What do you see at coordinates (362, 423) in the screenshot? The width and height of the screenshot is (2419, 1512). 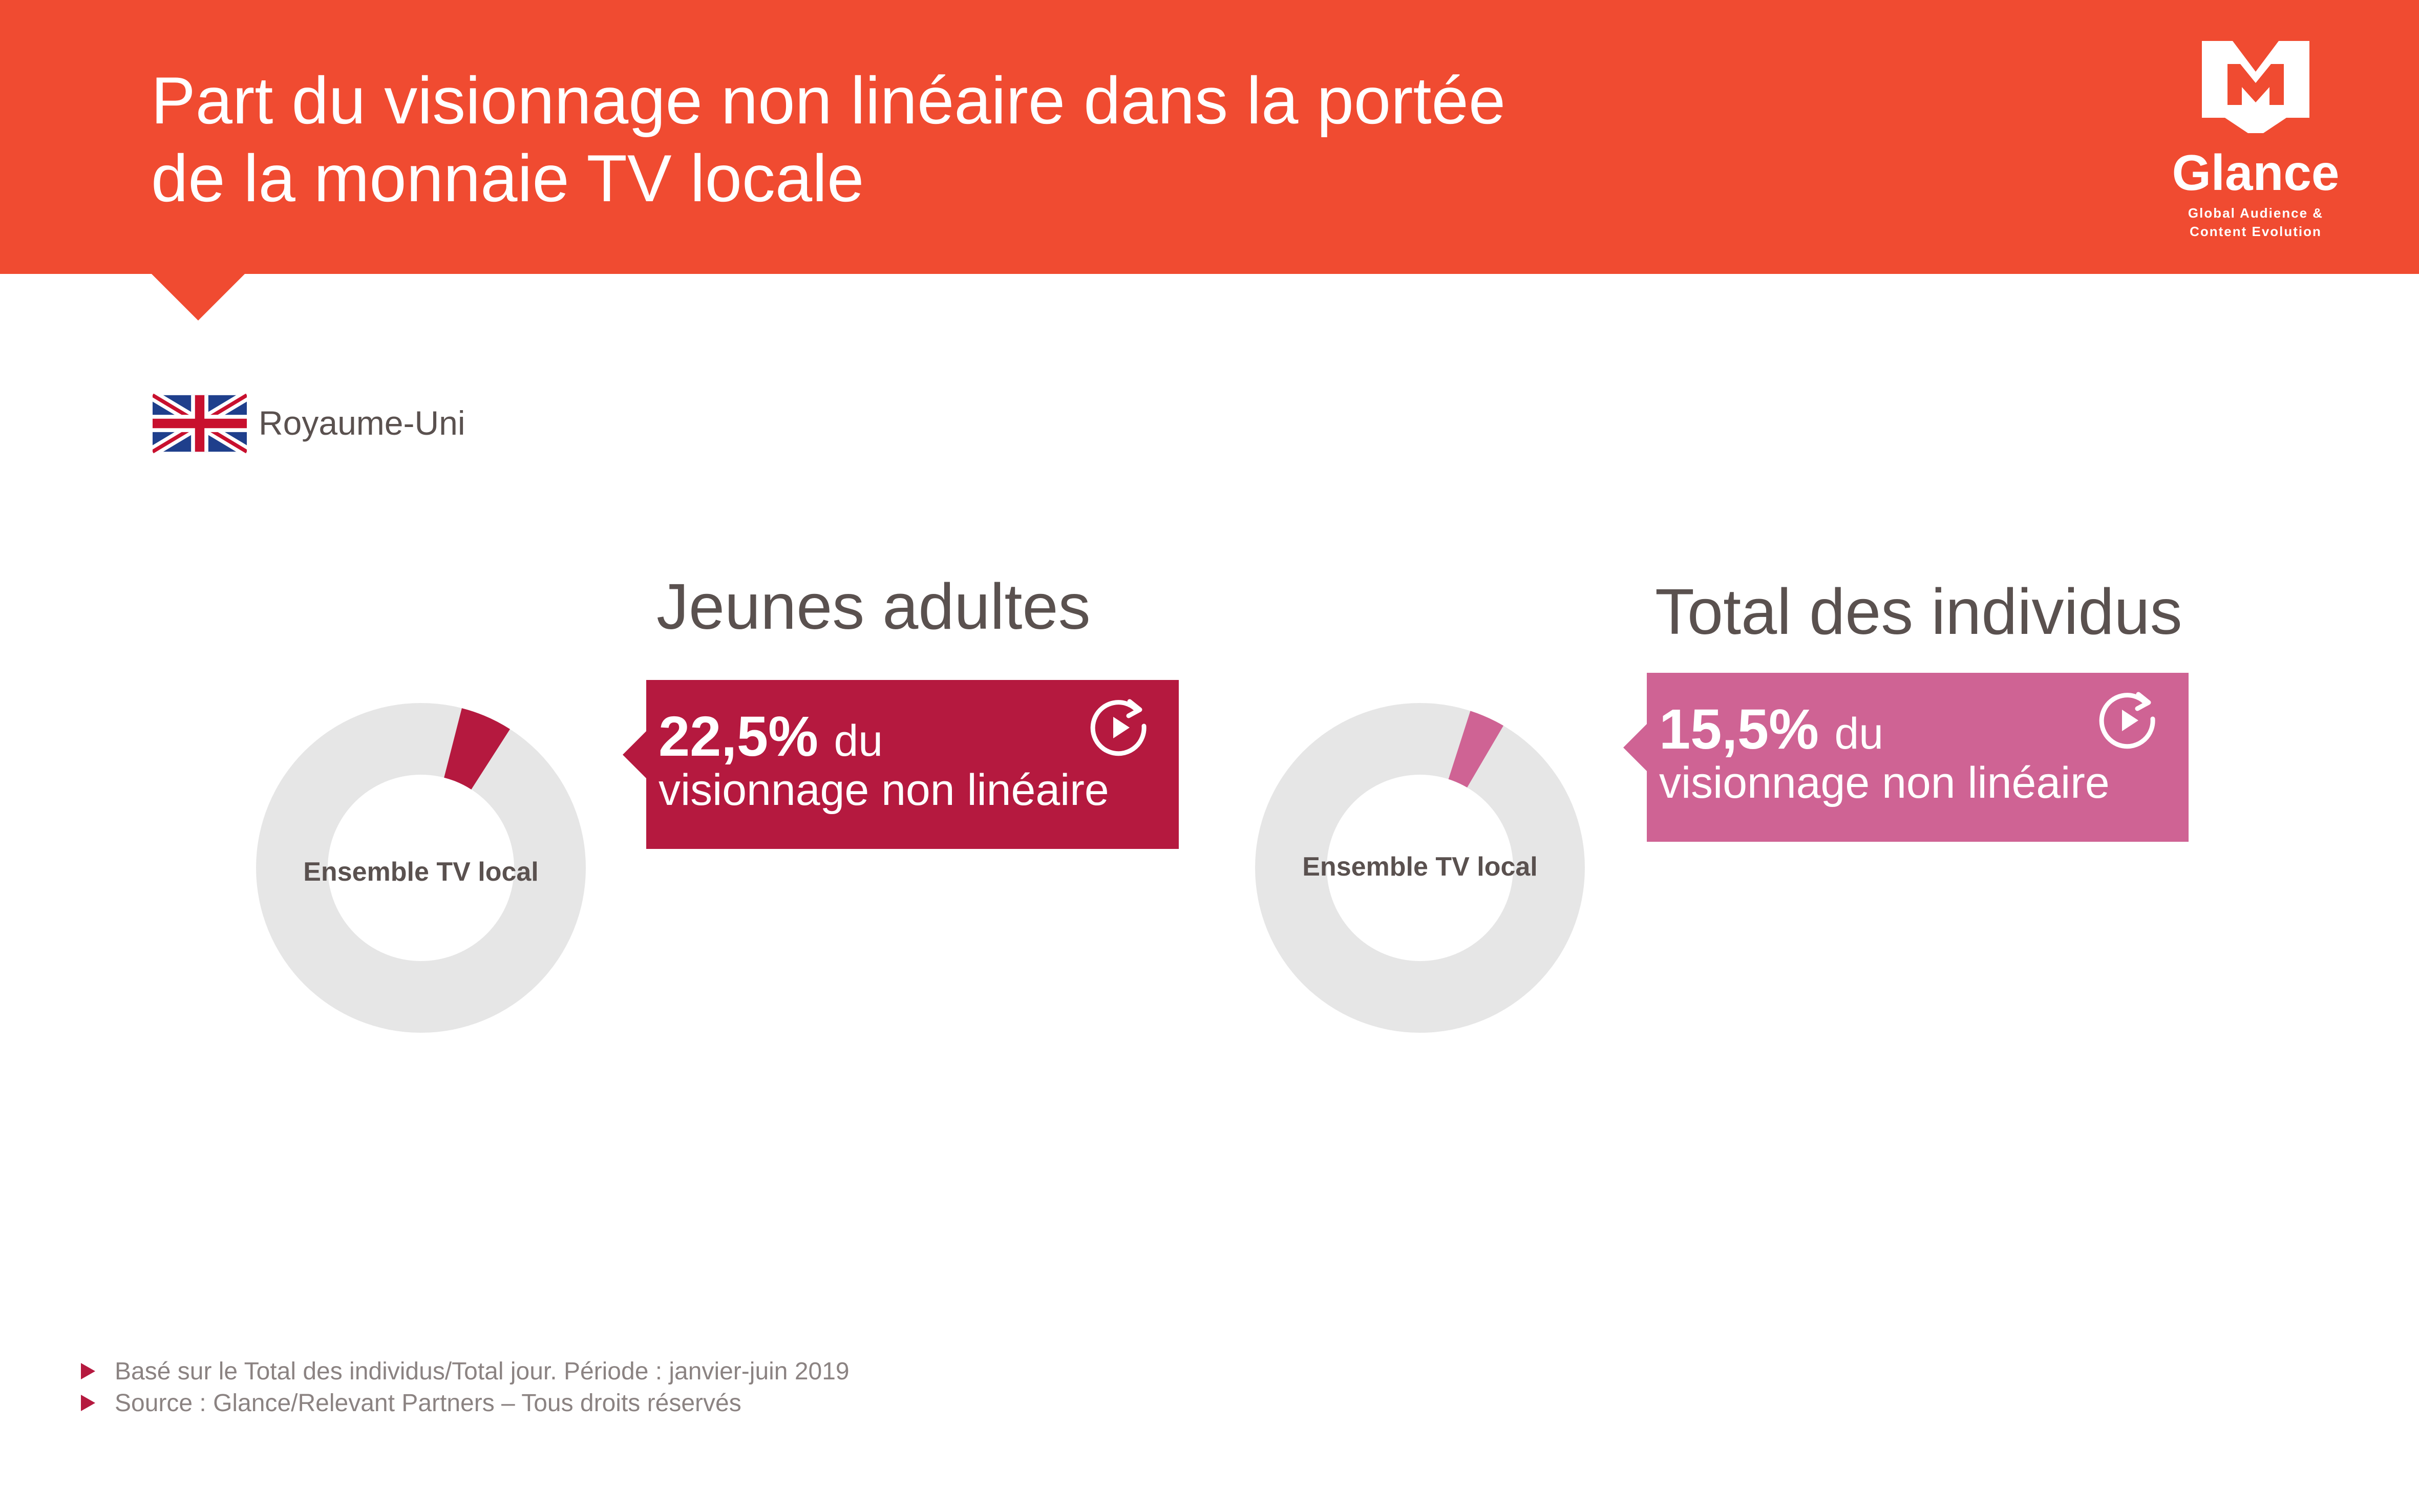 I see `country-label: Royaume-Uni` at bounding box center [362, 423].